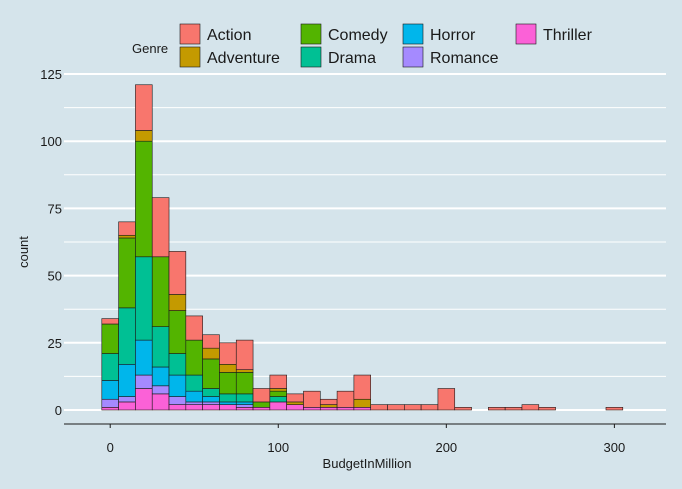 This screenshot has height=489, width=682. I want to click on legend-label-action: Action, so click(229, 35).